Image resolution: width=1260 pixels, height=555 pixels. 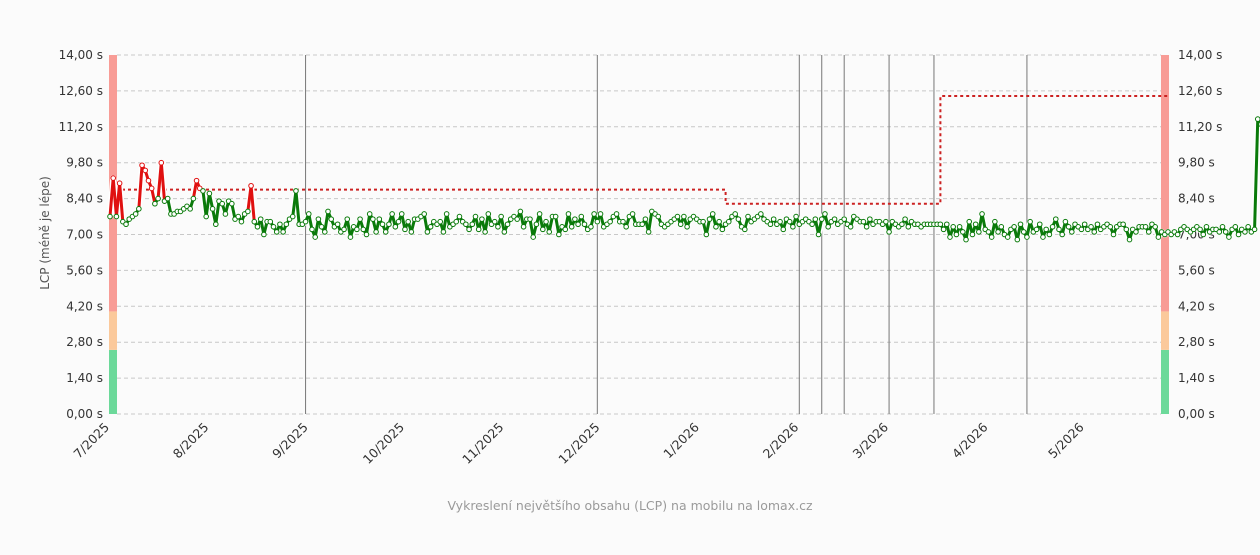 What do you see at coordinates (383, 443) in the screenshot?
I see `x-tick-label: 10/2025` at bounding box center [383, 443].